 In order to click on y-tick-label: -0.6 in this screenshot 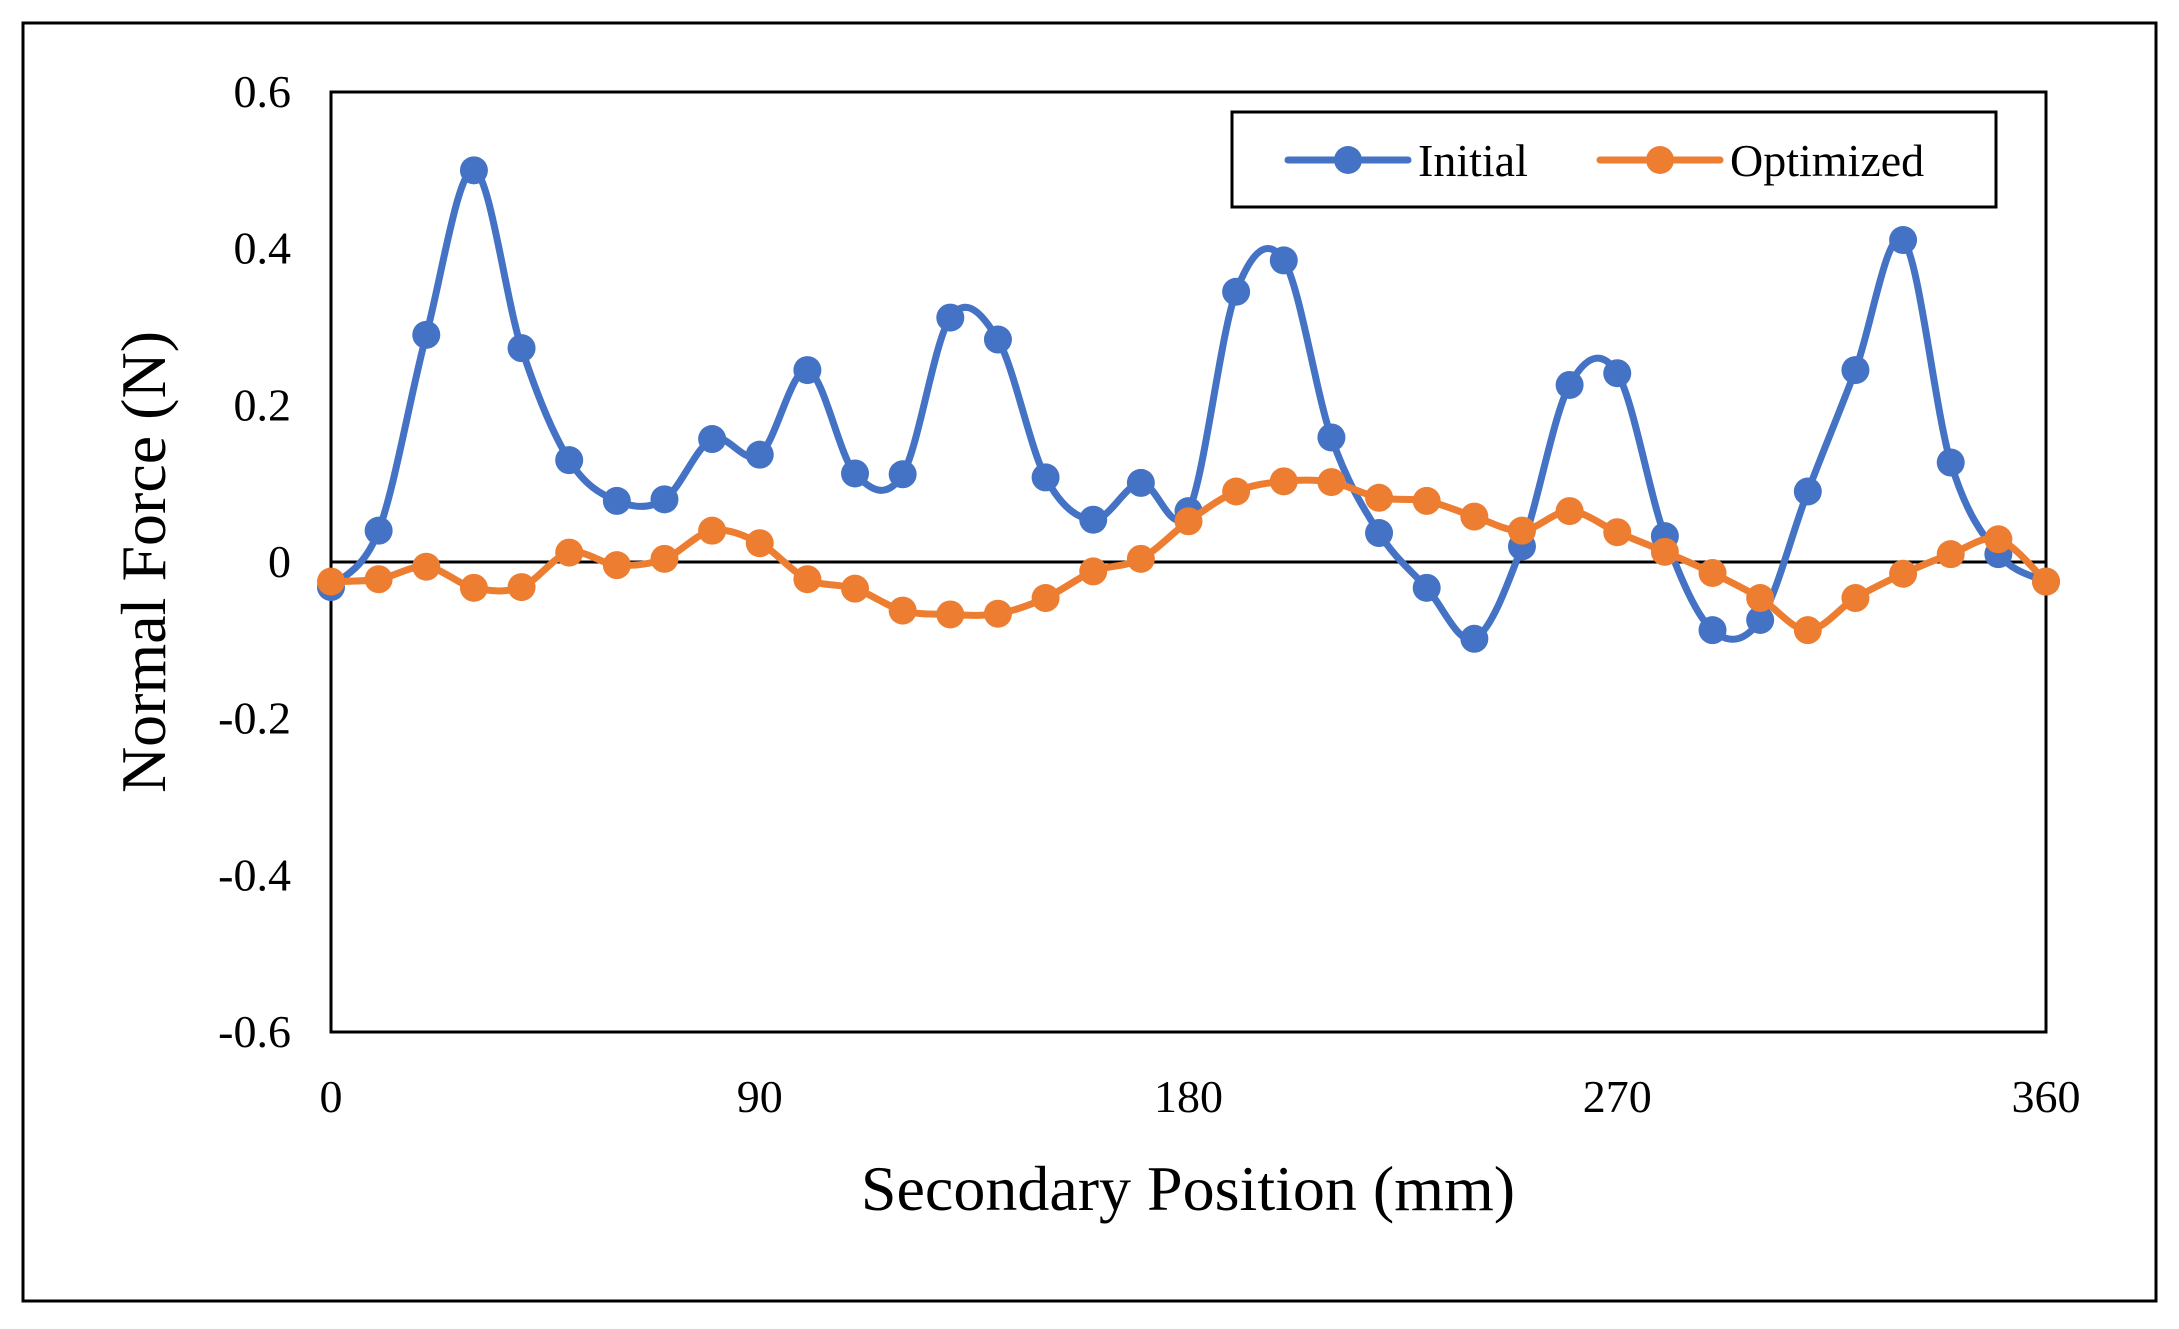, I will do `click(254, 1031)`.